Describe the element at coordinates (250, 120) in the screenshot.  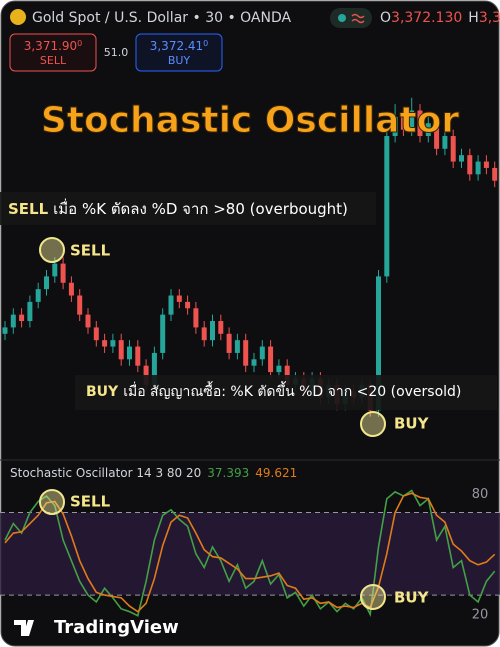
I see `title: Stochastic Oscillator` at that location.